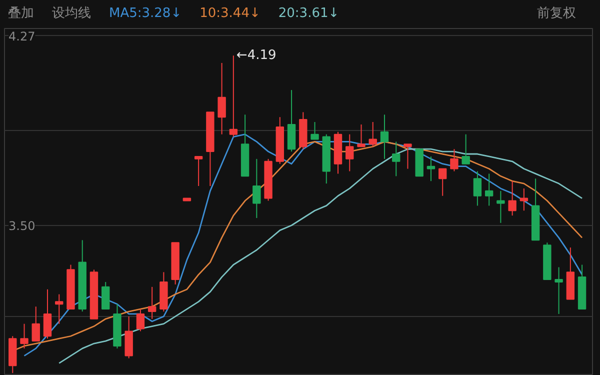 This screenshot has height=375, width=600. What do you see at coordinates (230, 13) in the screenshot?
I see `text: 10:3.44↓` at bounding box center [230, 13].